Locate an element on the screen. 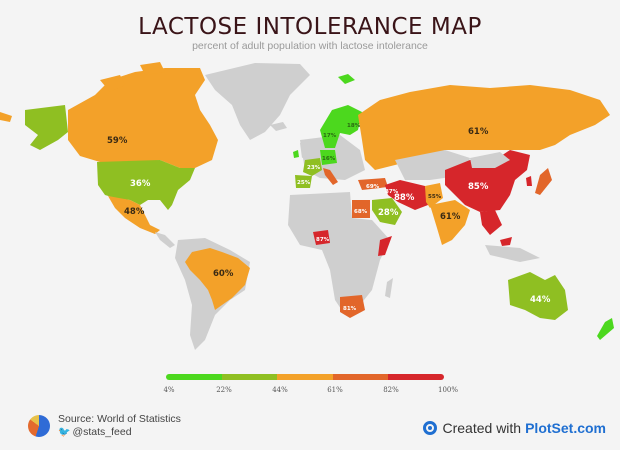 This screenshot has height=450, width=620. region-mongolia is located at coordinates (490, 160).